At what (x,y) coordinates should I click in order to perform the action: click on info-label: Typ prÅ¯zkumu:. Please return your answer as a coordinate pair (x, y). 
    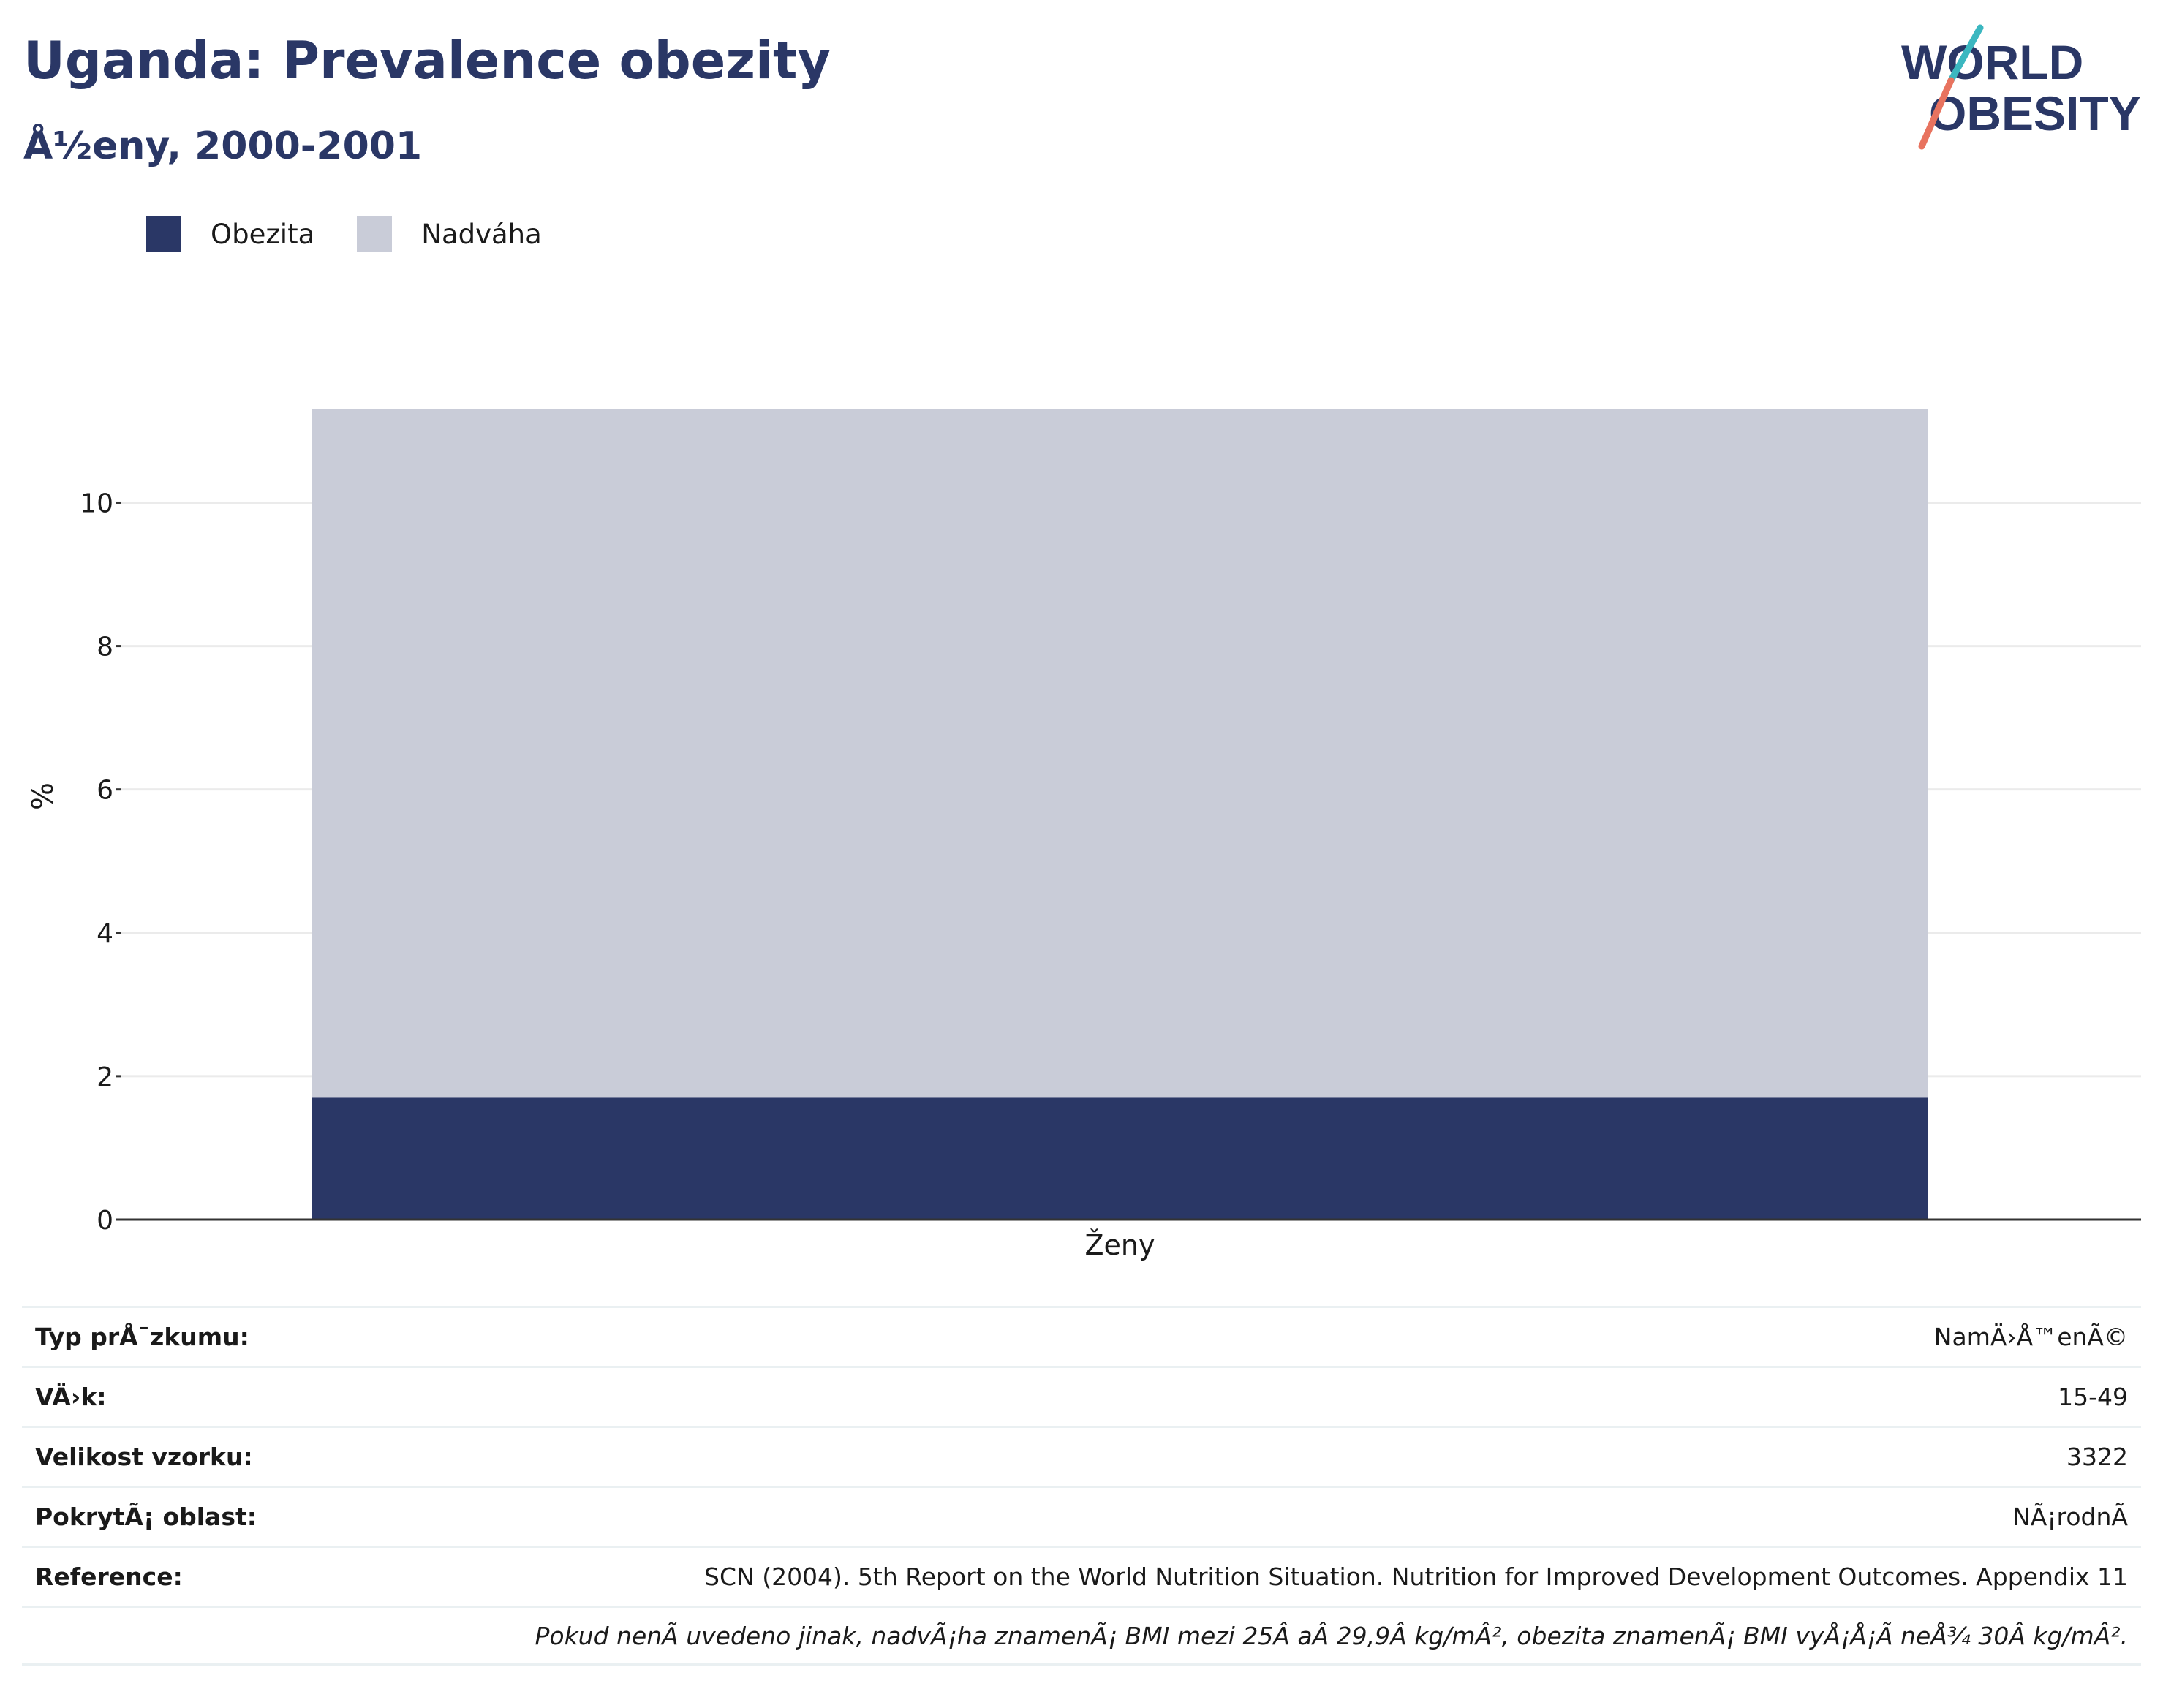
    Looking at the image, I should click on (142, 1337).